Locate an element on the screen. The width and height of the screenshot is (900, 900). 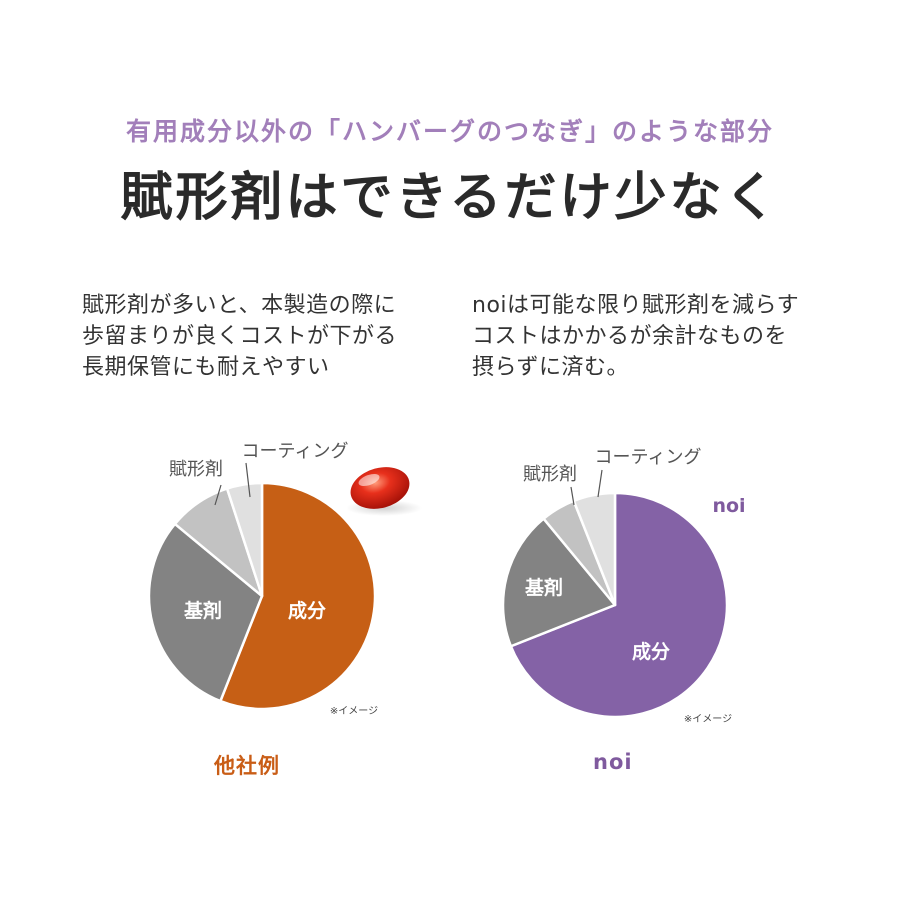
description-noi: noiは可能な限り賦形剤を減らす コストはかかるが余計なものを 摂らずに済む。 is located at coordinates (635, 336).